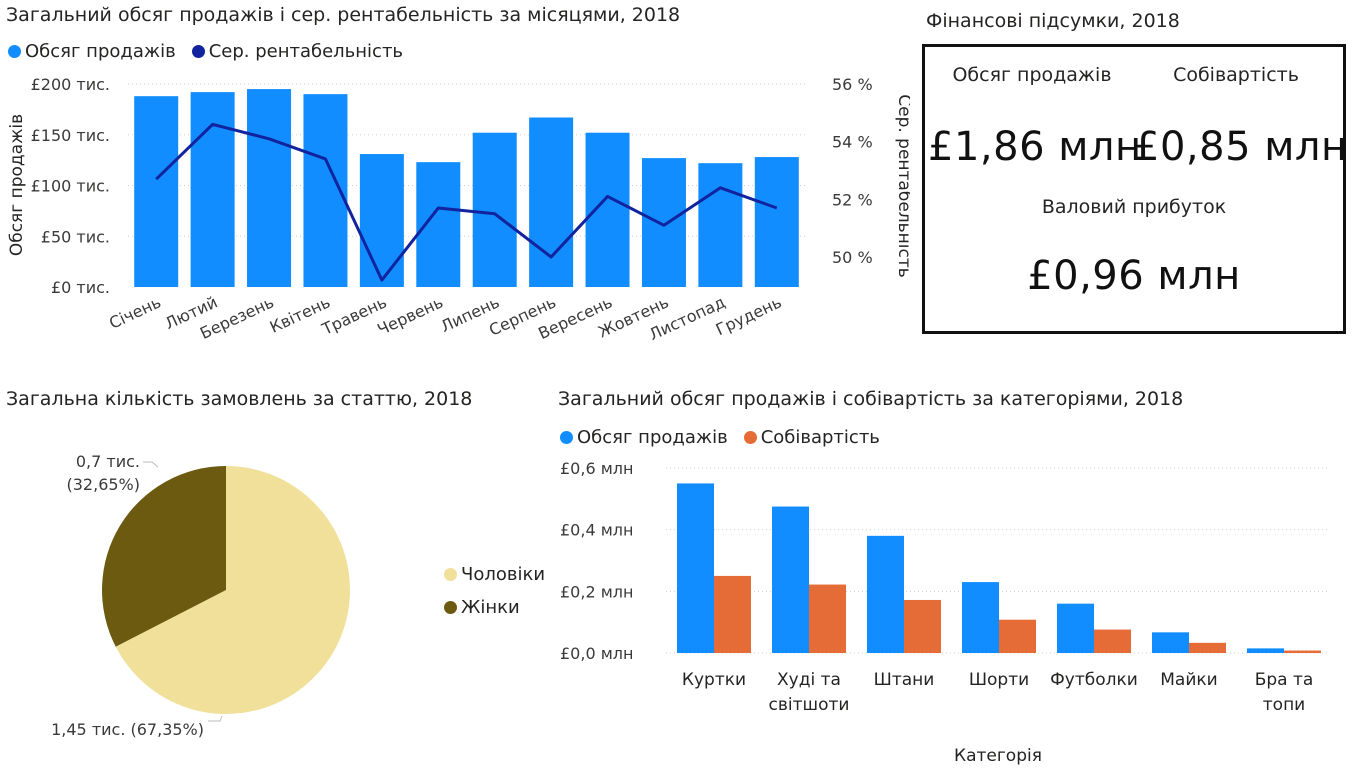 Image resolution: width=1363 pixels, height=768 pixels. I want to click on x-tick-label: Футболки, so click(1094, 680).